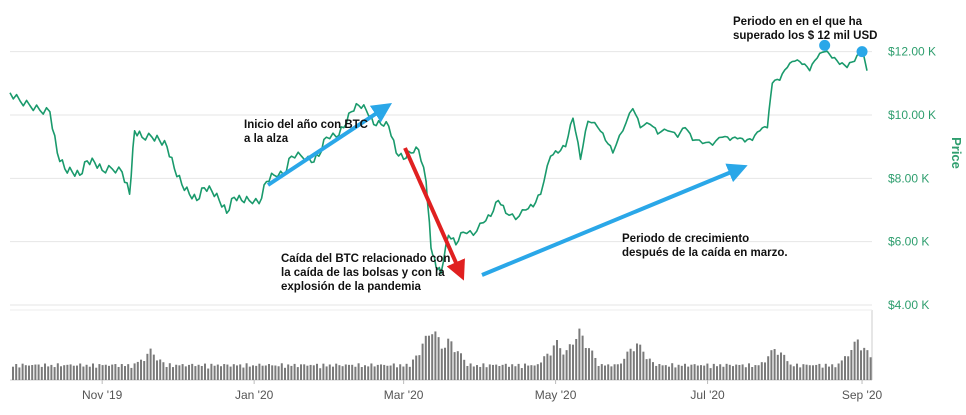  What do you see at coordinates (404, 395) in the screenshot?
I see `x-tick-label: Mar '20` at bounding box center [404, 395].